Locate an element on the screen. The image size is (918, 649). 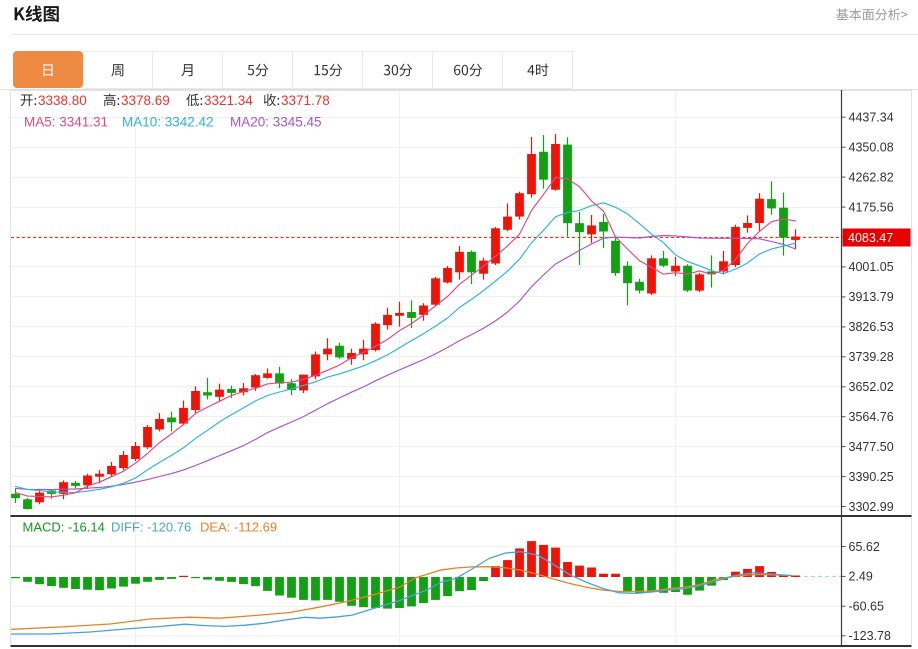
svg-text: DEA: -112.69 is located at coordinates (238, 527).